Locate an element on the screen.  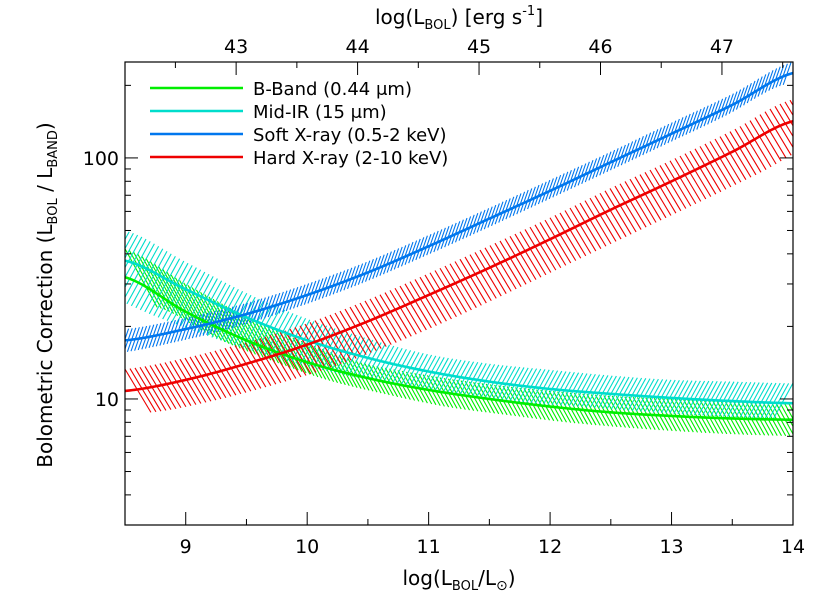
legend-label-4: Hard X-ray (2-10 keV) is located at coordinates (350, 158).